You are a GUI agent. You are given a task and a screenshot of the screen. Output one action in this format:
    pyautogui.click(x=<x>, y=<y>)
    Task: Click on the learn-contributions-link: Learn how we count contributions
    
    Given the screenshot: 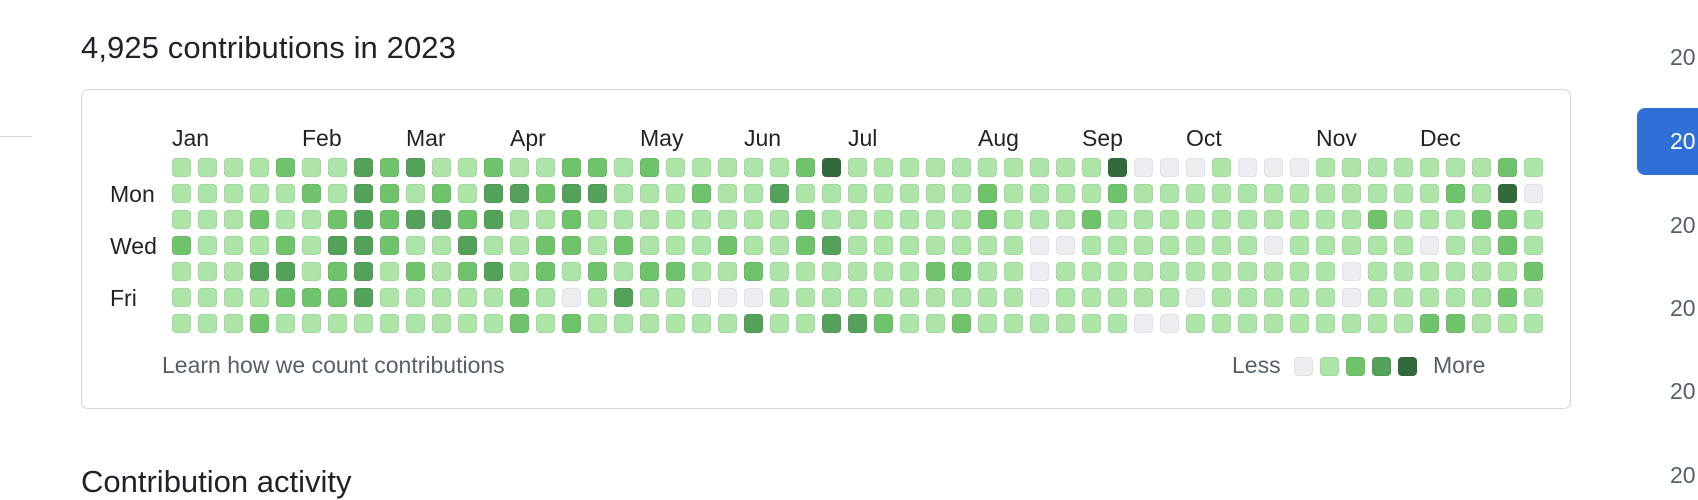 What is the action you would take?
    pyautogui.click(x=333, y=365)
    